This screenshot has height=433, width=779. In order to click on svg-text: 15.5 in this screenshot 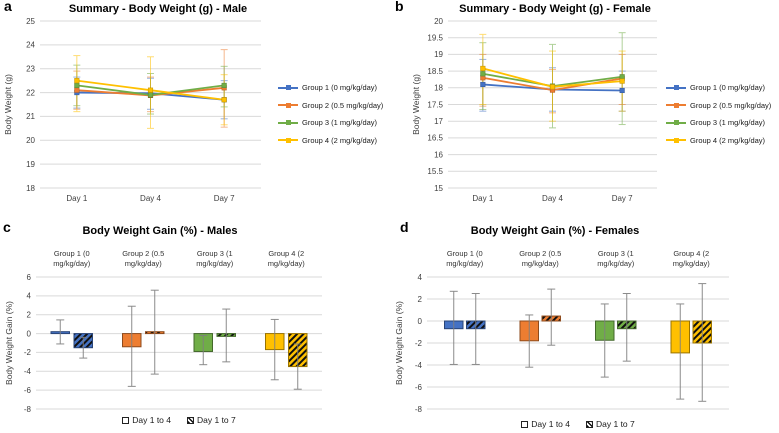, I will do `click(435, 171)`.